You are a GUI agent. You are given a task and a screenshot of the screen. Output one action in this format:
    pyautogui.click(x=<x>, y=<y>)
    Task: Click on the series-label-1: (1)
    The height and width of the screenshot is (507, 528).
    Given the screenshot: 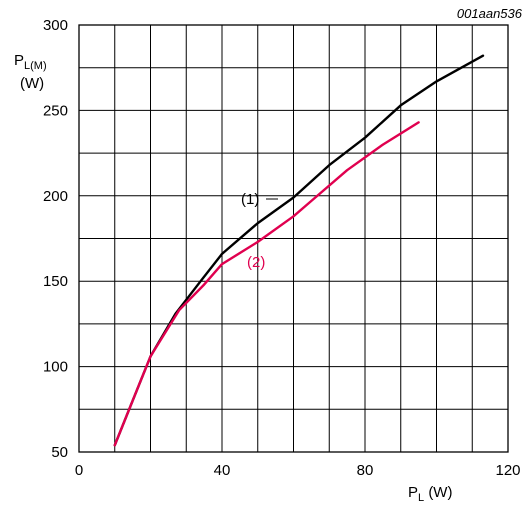 What is the action you would take?
    pyautogui.click(x=250, y=199)
    